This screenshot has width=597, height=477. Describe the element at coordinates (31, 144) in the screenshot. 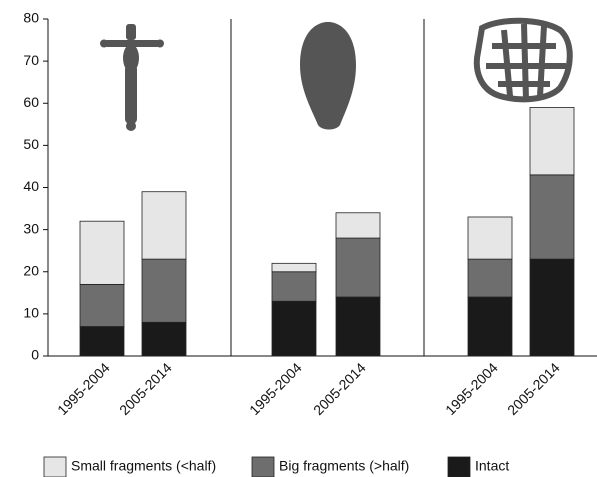

I see `y-tick-label: 50` at that location.